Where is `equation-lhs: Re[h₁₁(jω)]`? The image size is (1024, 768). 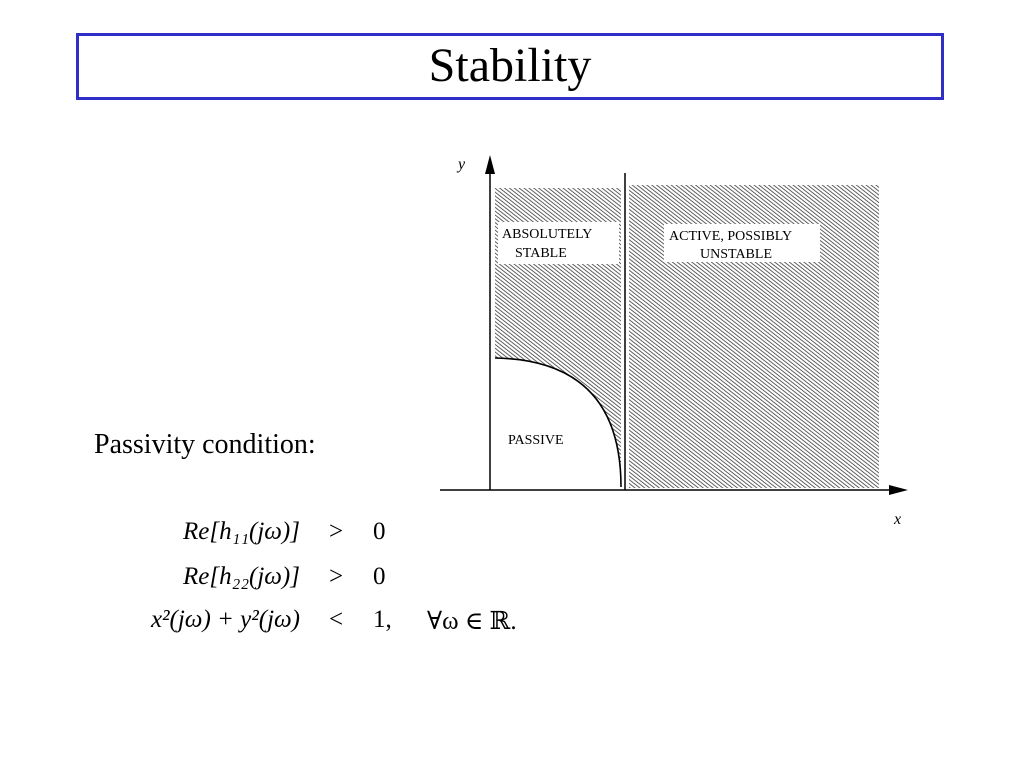 equation-lhs: Re[h₁₁(jω)] is located at coordinates (241, 531).